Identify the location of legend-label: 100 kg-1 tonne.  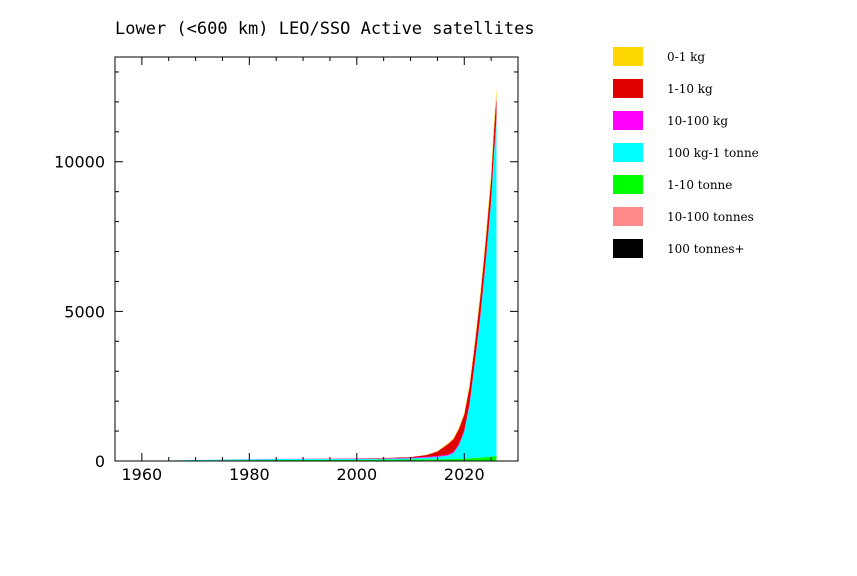
(713, 153).